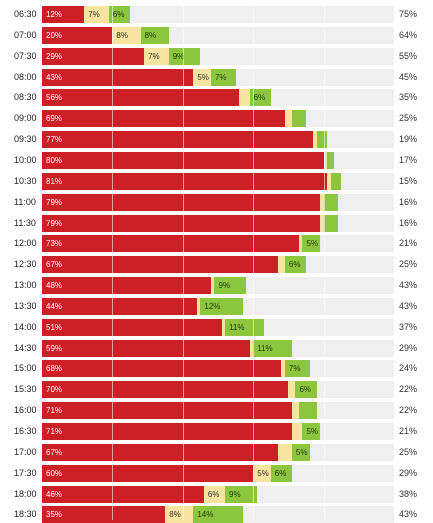 The height and width of the screenshot is (523, 433). I want to click on red-value-label: 44%, so click(54, 306).